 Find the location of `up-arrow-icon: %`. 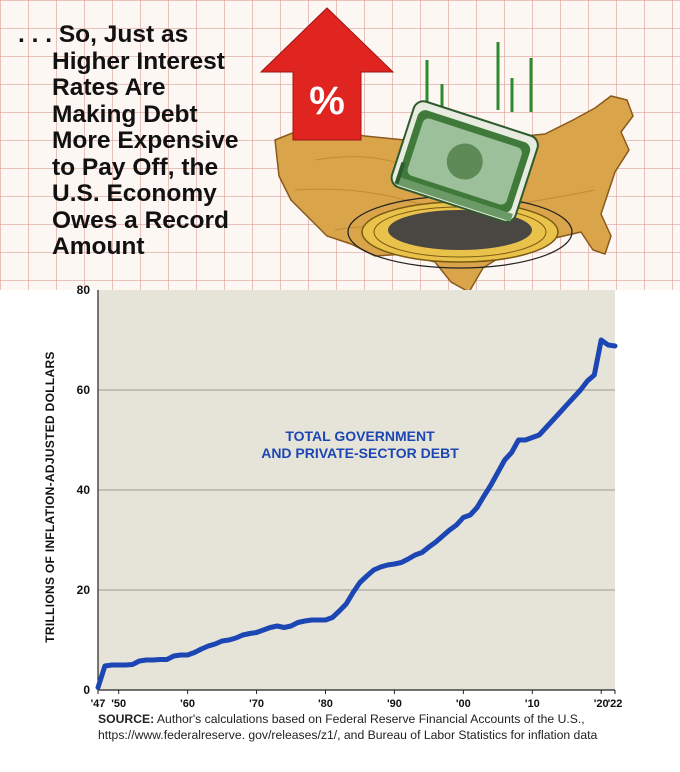

up-arrow-icon: % is located at coordinates (327, 74).